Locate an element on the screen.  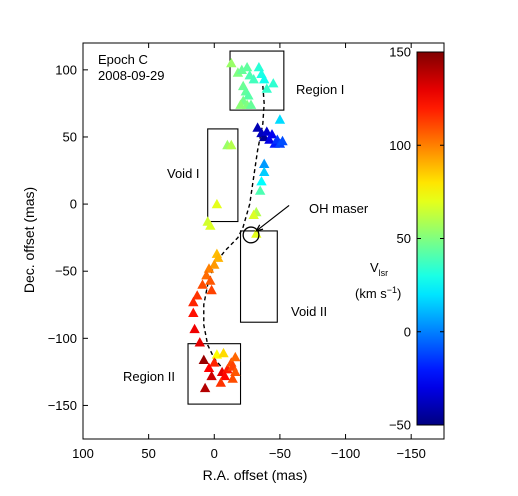
x-tick-label: 0 is located at coordinates (214, 453).